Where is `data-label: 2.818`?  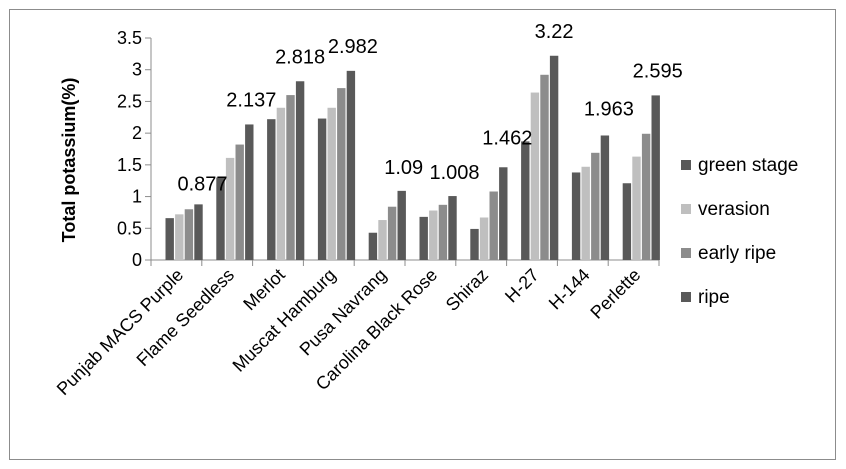
data-label: 2.818 is located at coordinates (300, 57).